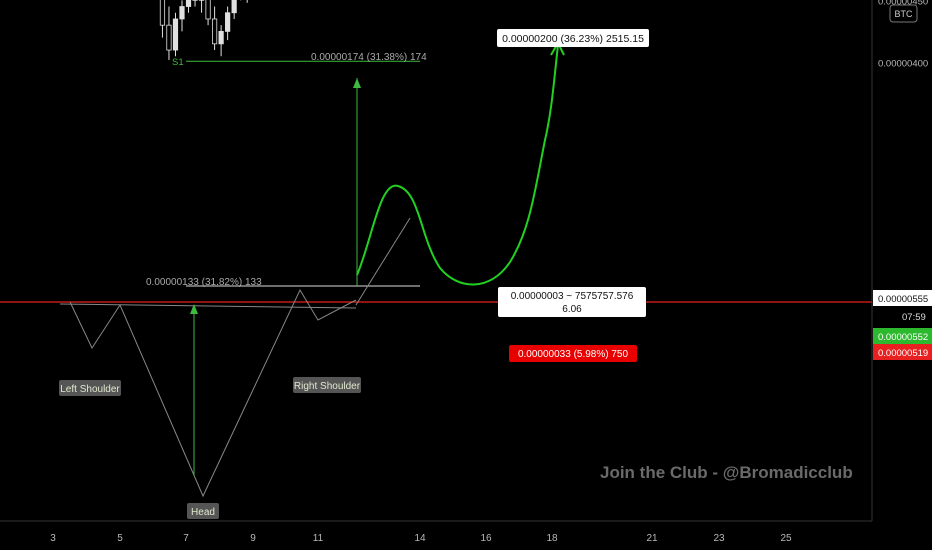 Image resolution: width=932 pixels, height=550 pixels. I want to click on entry-label-line2: 6.06, so click(572, 309).